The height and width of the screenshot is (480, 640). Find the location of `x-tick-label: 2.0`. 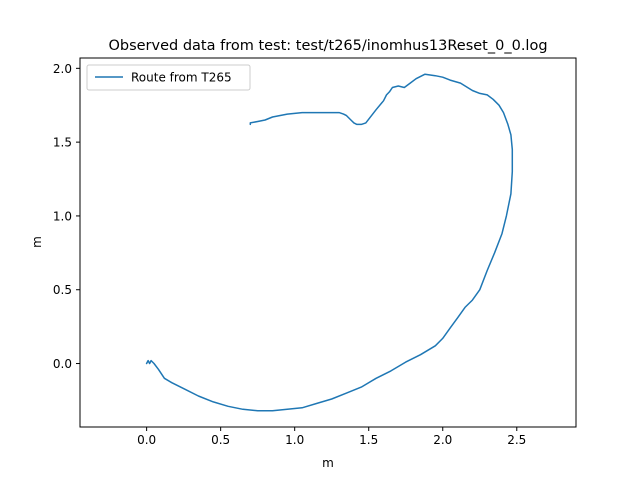

x-tick-label: 2.0 is located at coordinates (442, 440).